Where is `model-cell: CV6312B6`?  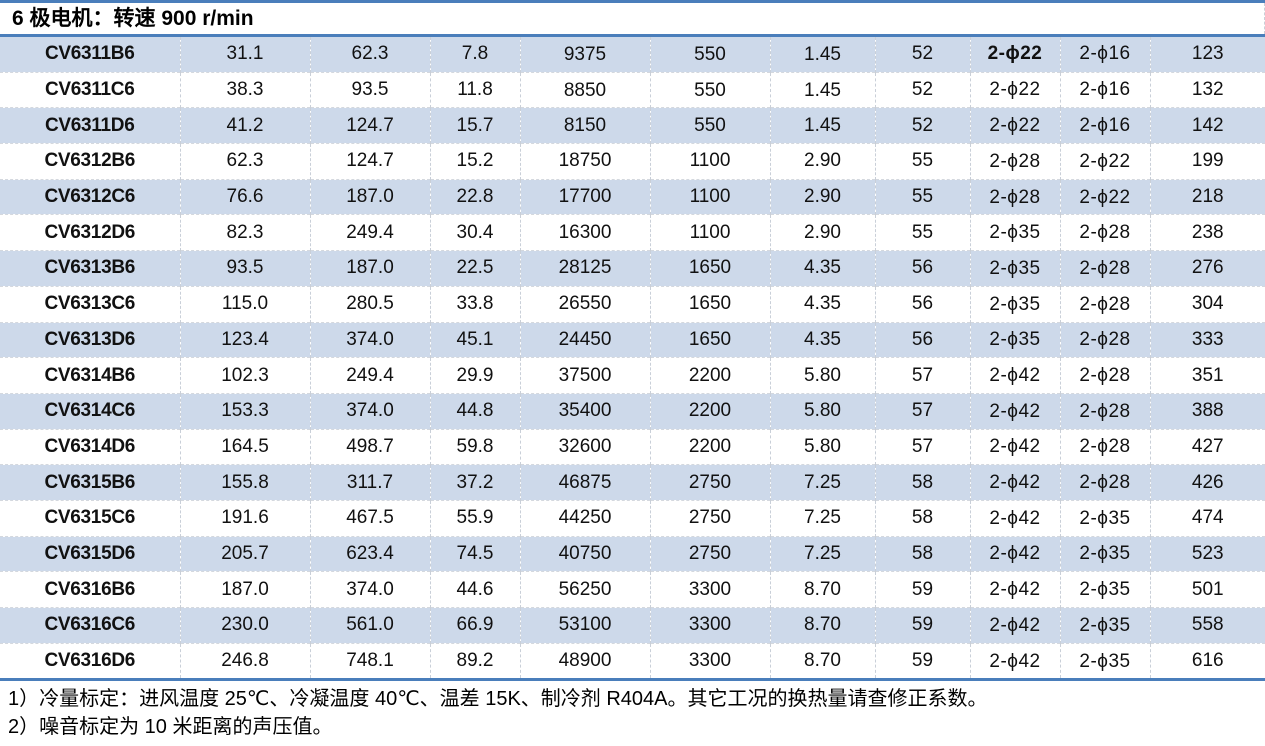 model-cell: CV6312B6 is located at coordinates (90, 161).